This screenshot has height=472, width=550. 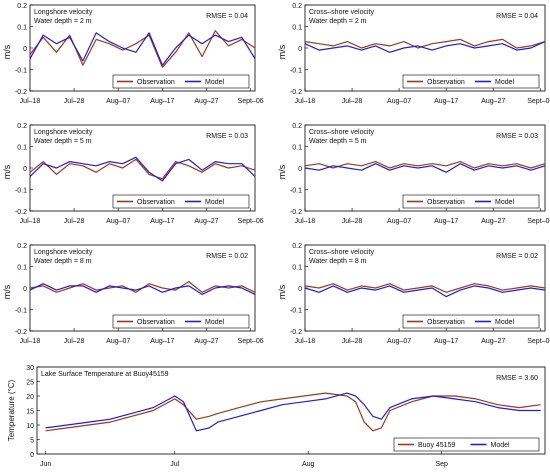 I want to click on y-tick-label: 15, so click(x=30, y=412).